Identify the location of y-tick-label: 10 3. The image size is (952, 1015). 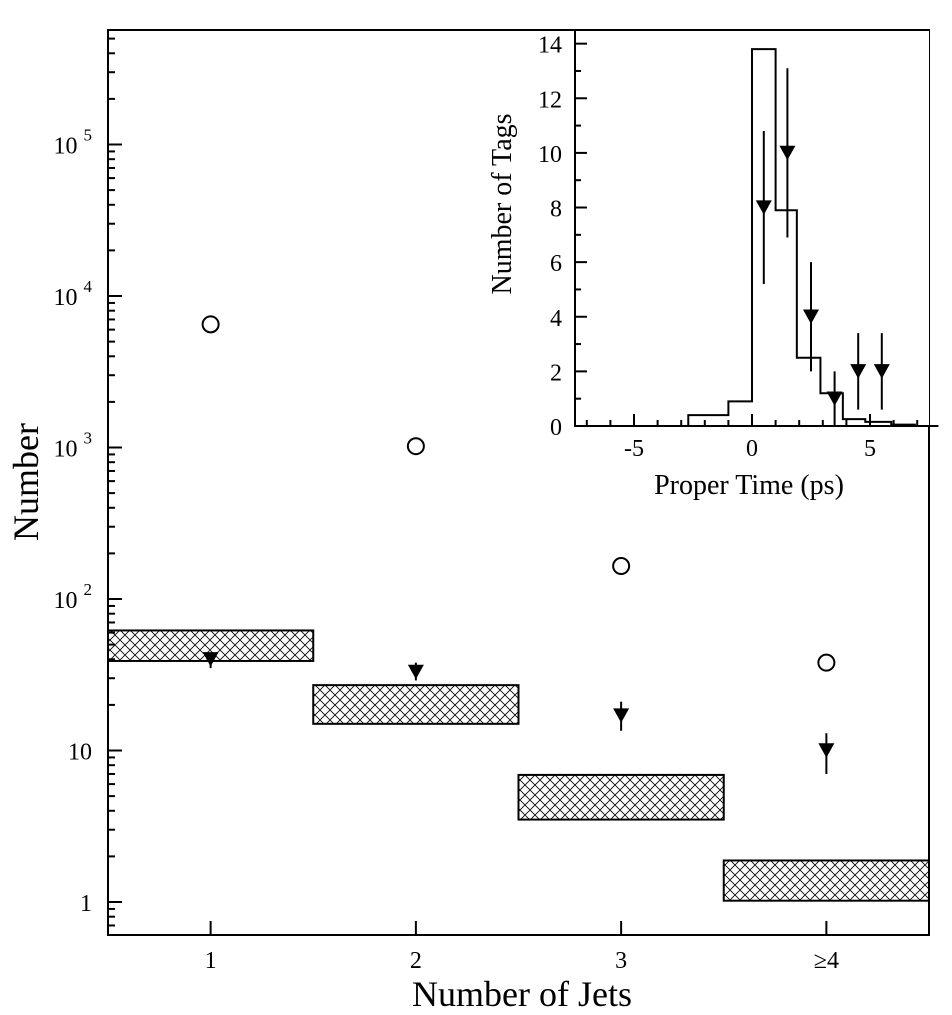
(73, 446).